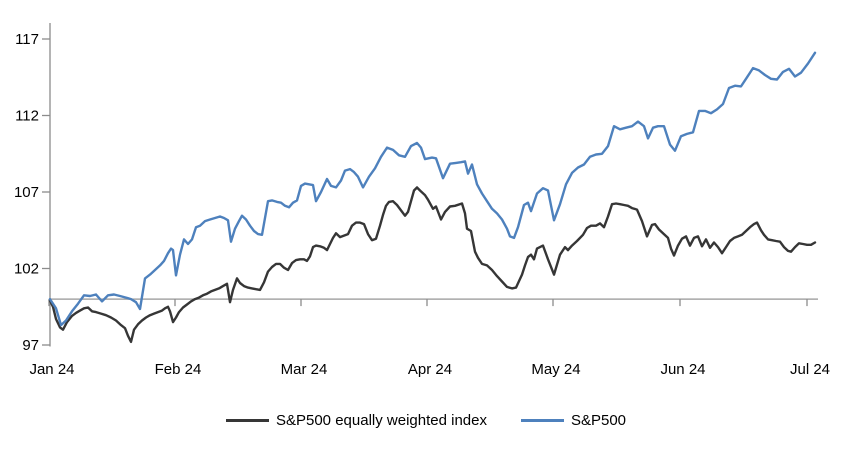 Image resolution: width=852 pixels, height=453 pixels. Describe the element at coordinates (178, 369) in the screenshot. I see `x-tick-label: Feb 24` at that location.